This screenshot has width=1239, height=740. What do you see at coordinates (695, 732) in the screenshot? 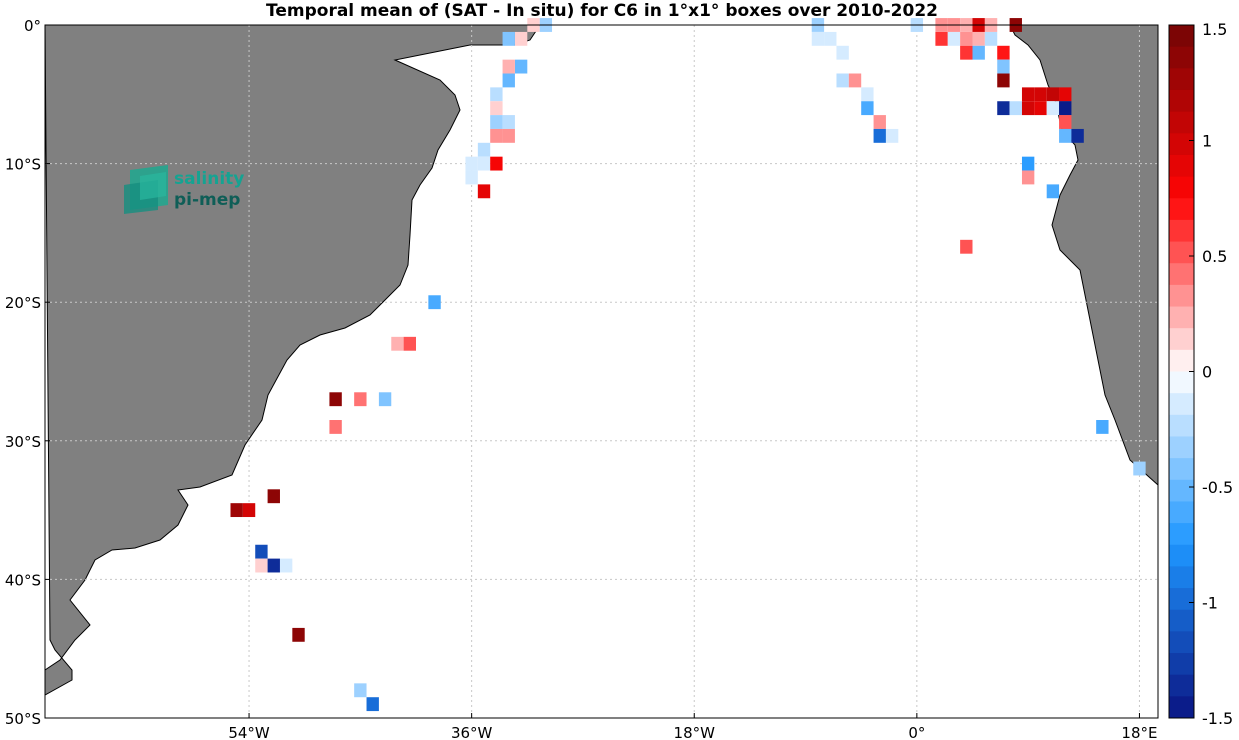
I see `x-tick-label: 18°W` at bounding box center [695, 732].